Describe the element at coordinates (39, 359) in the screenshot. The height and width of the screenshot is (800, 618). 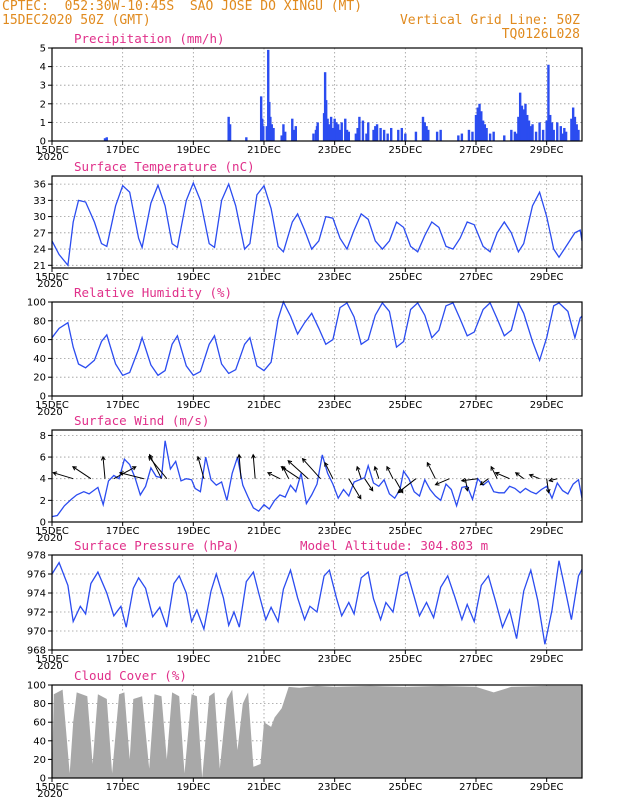
I see `y-tick-label: 40` at that location.